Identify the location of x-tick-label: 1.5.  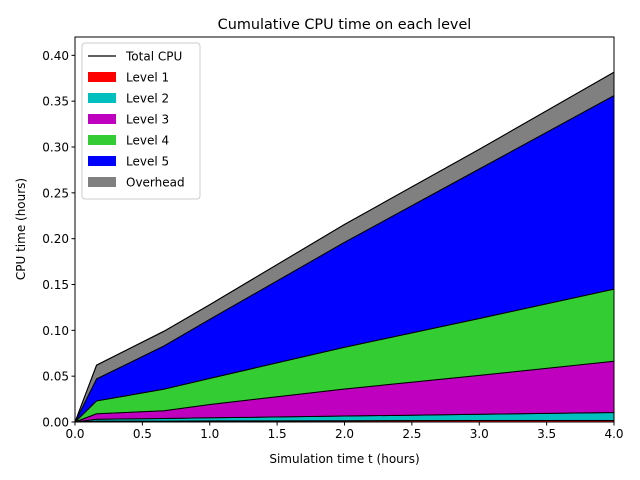
(277, 434).